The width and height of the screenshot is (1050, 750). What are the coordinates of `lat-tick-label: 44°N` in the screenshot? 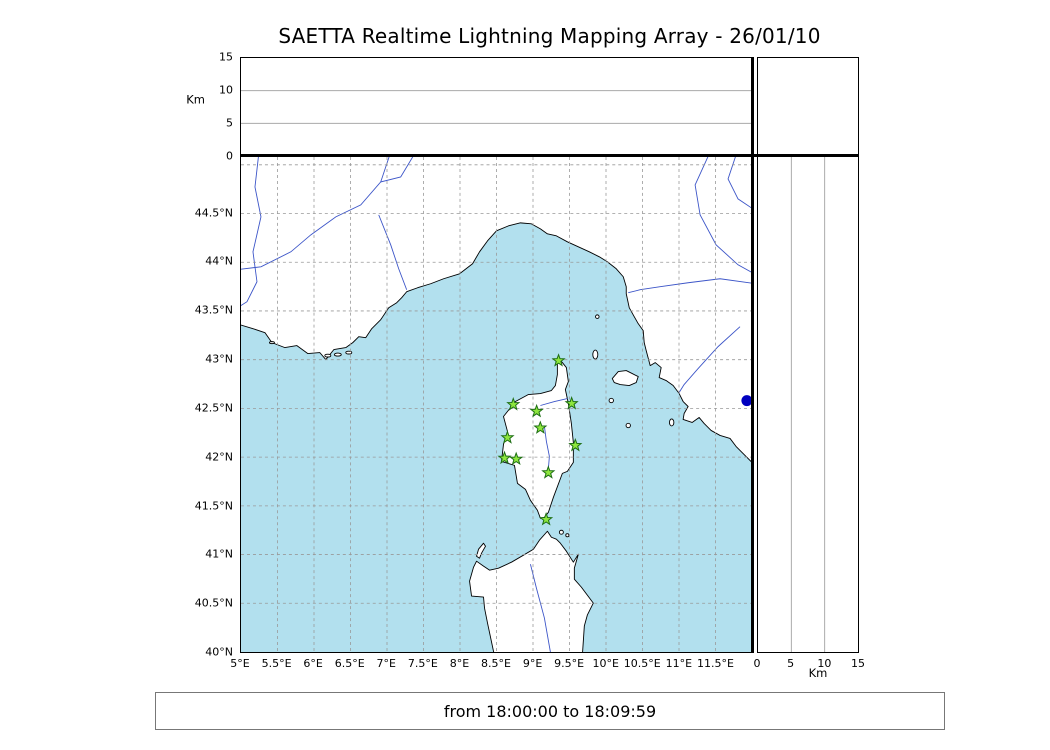 It's located at (219, 261).